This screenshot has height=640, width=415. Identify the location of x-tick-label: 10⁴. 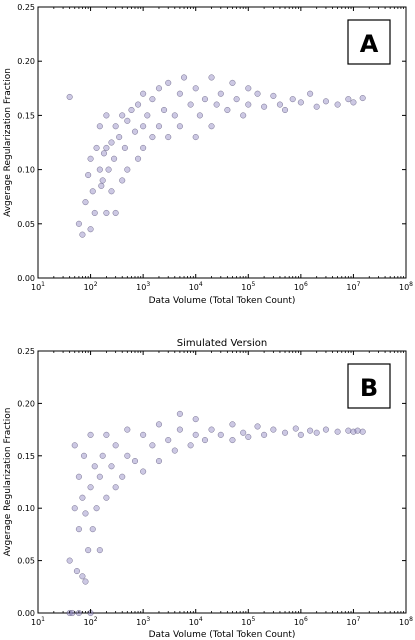
(196, 621).